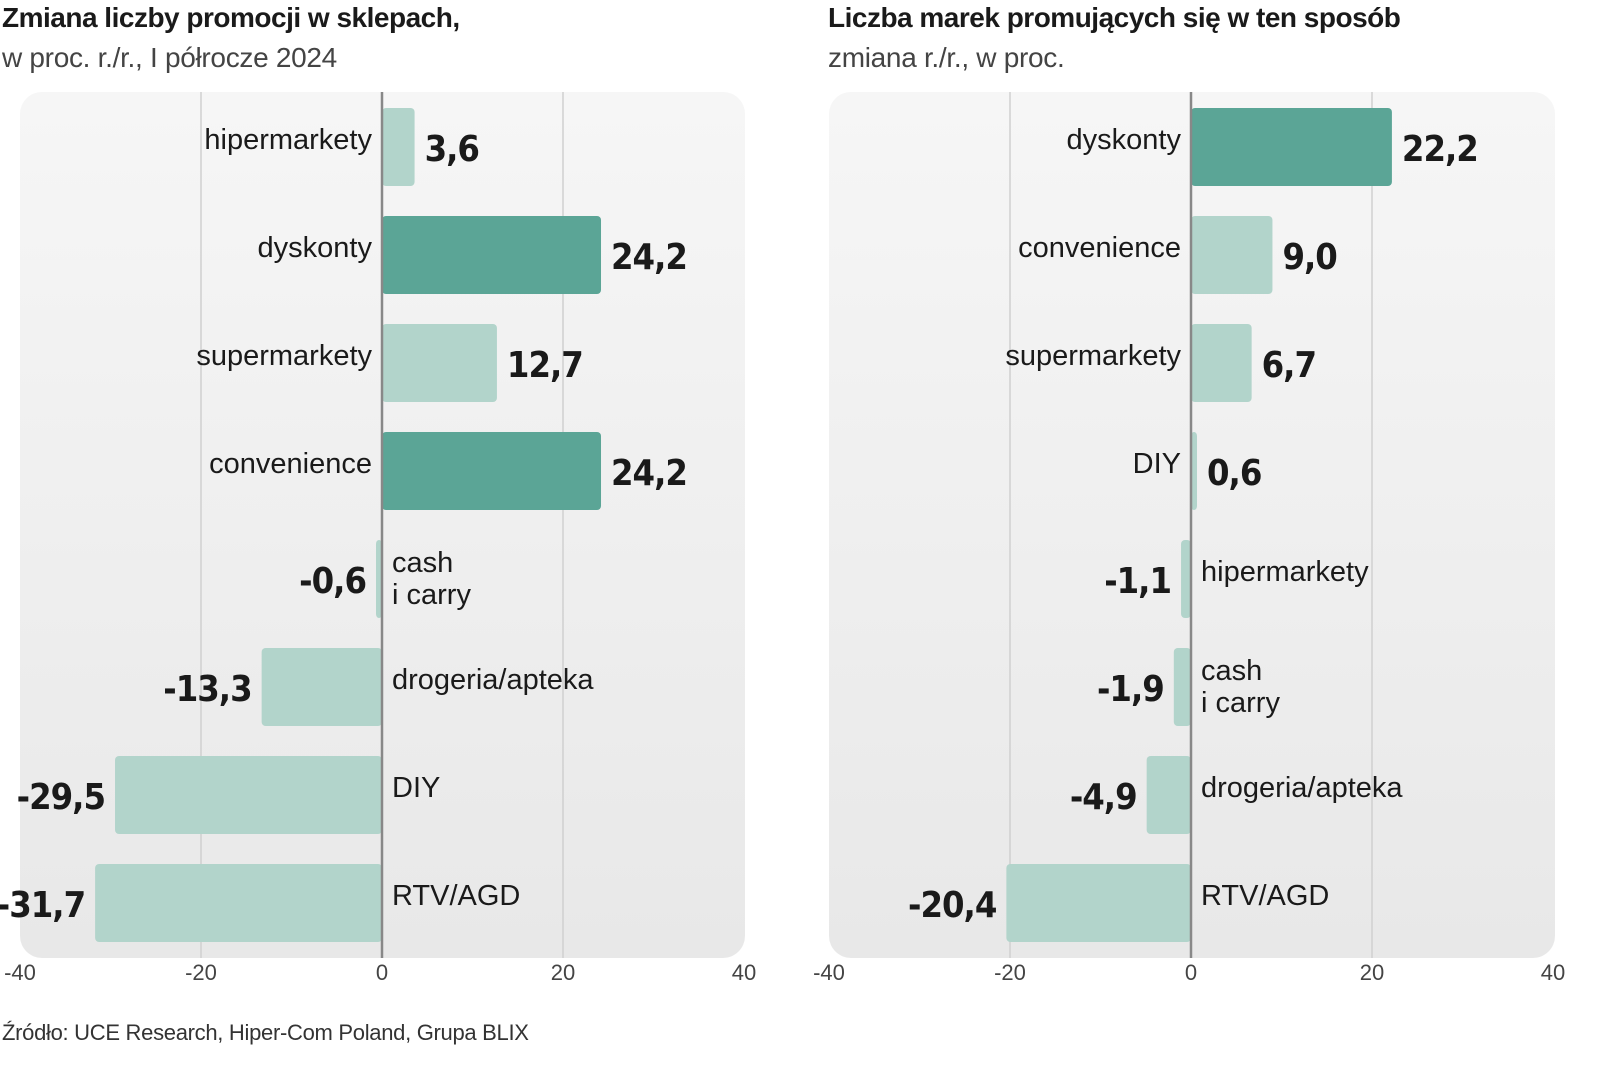 This screenshot has height=1080, width=1606. What do you see at coordinates (231, 17) in the screenshot?
I see `left-chart-title: Zmiana liczby promocji w sklepach,` at bounding box center [231, 17].